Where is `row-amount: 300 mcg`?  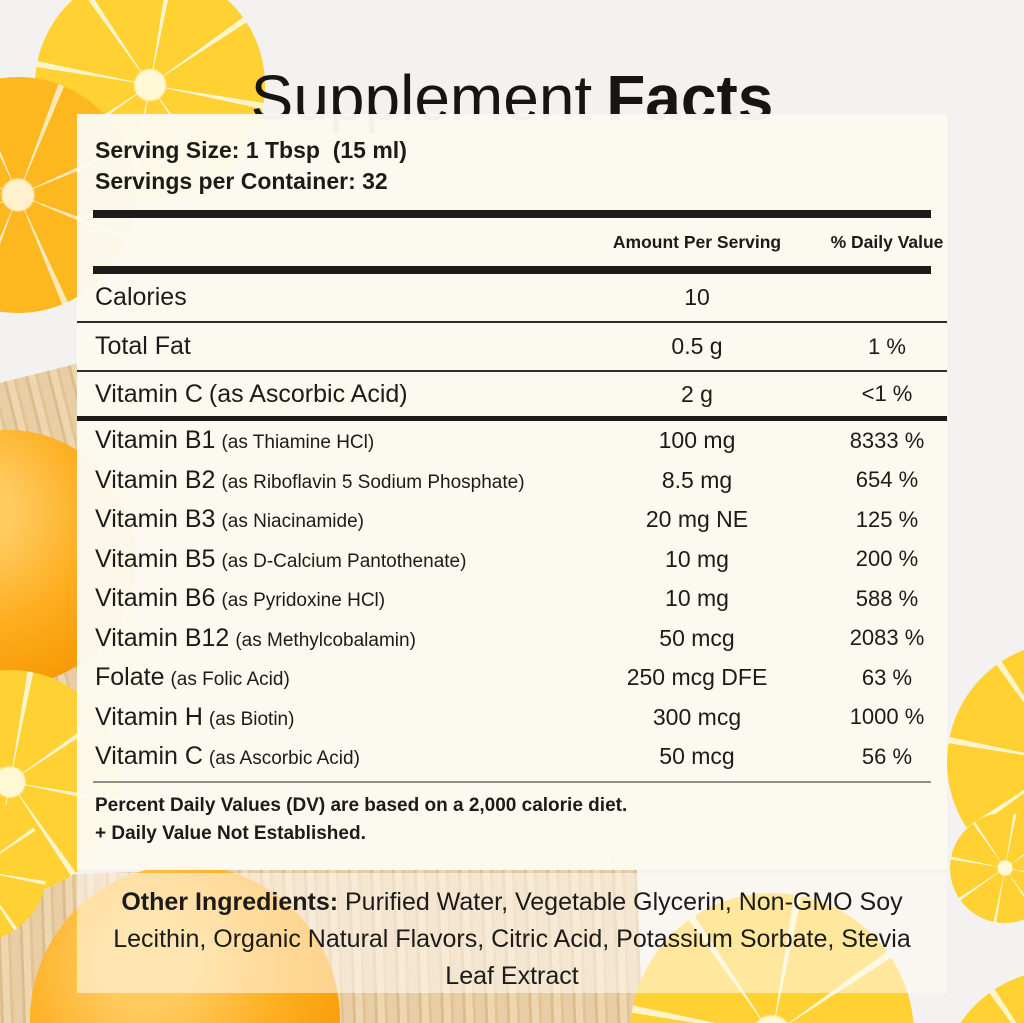 row-amount: 300 mcg is located at coordinates (697, 716).